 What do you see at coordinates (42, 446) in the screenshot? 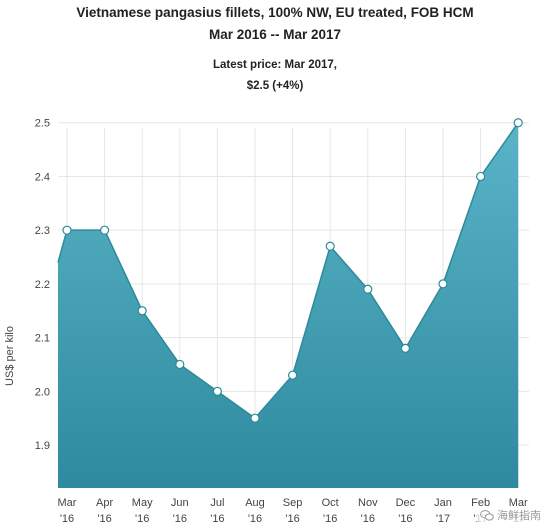
I see `y-tick-label: 1.9` at bounding box center [42, 446].